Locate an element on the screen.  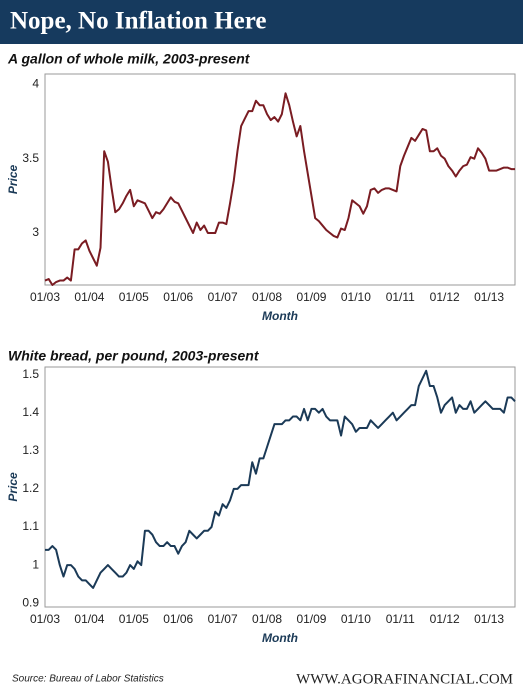
y-tick-label: 3 is located at coordinates (35, 232).